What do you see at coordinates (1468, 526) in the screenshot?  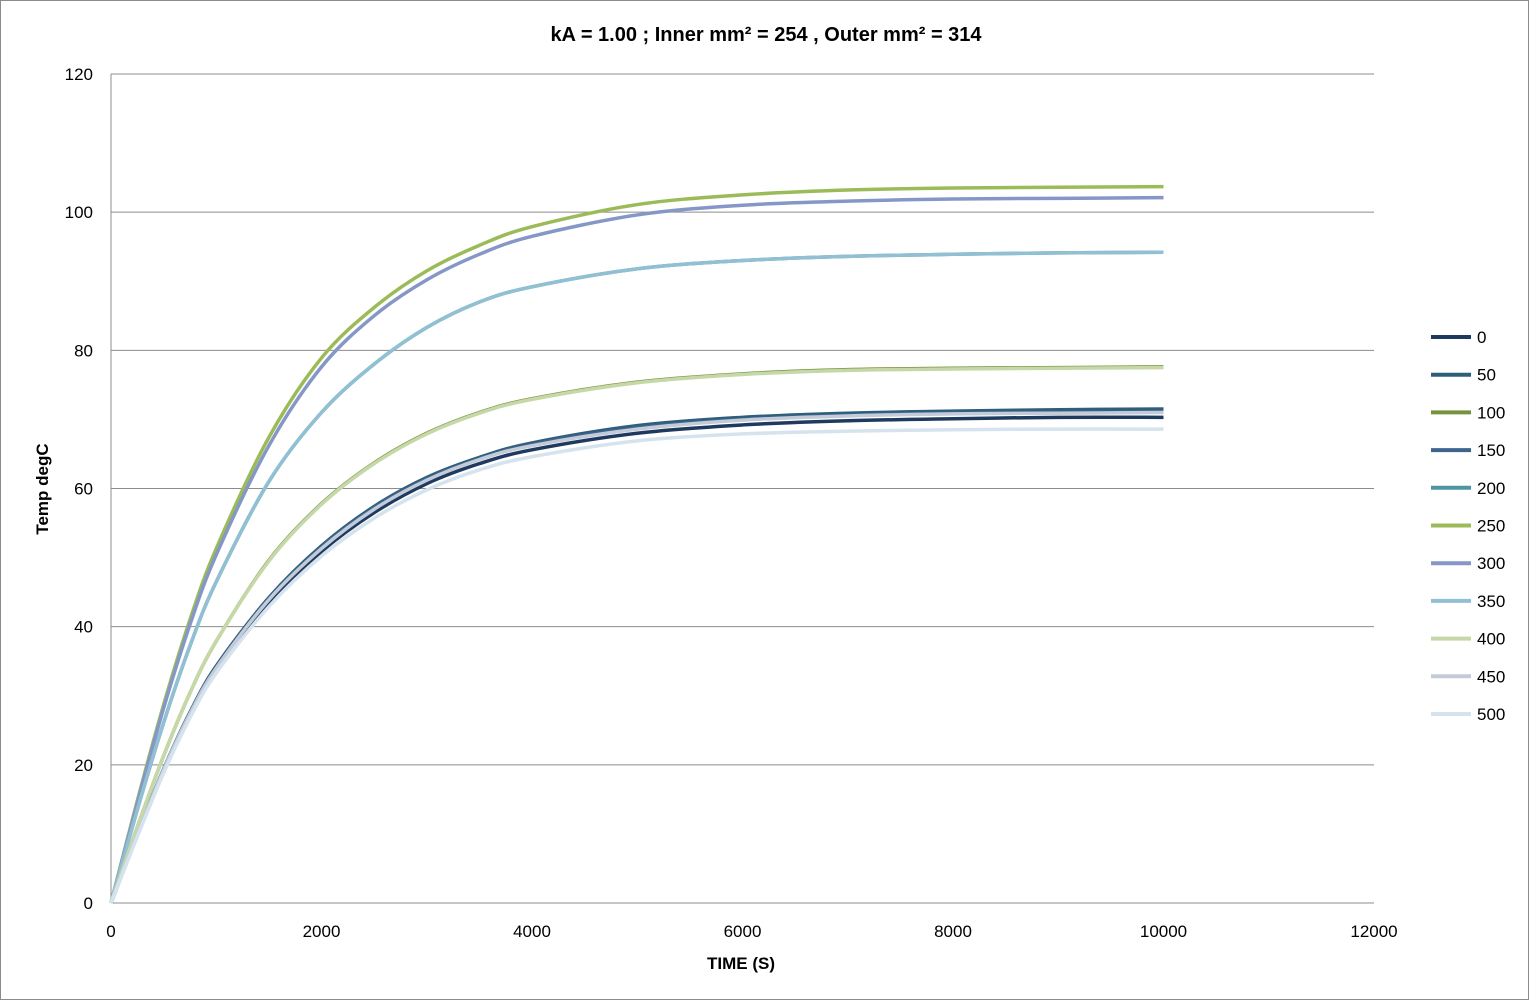 I see `legend: 0 50 100 150 200 250 300 350 400 450 500` at bounding box center [1468, 526].